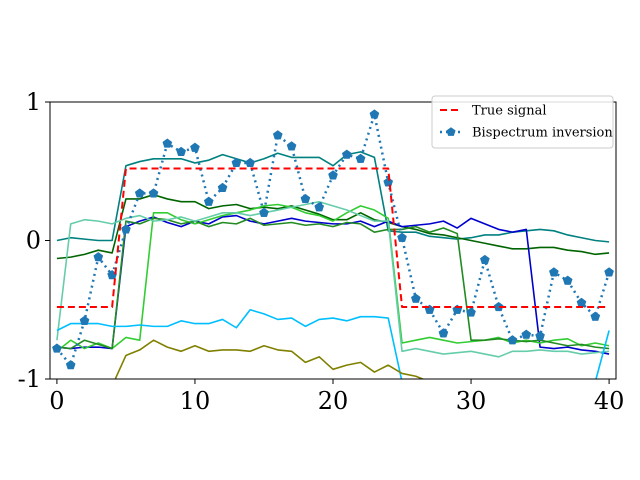 Image resolution: width=640 pixels, height=480 pixels. Describe the element at coordinates (33, 241) in the screenshot. I see `y-tick-label: 0` at that location.